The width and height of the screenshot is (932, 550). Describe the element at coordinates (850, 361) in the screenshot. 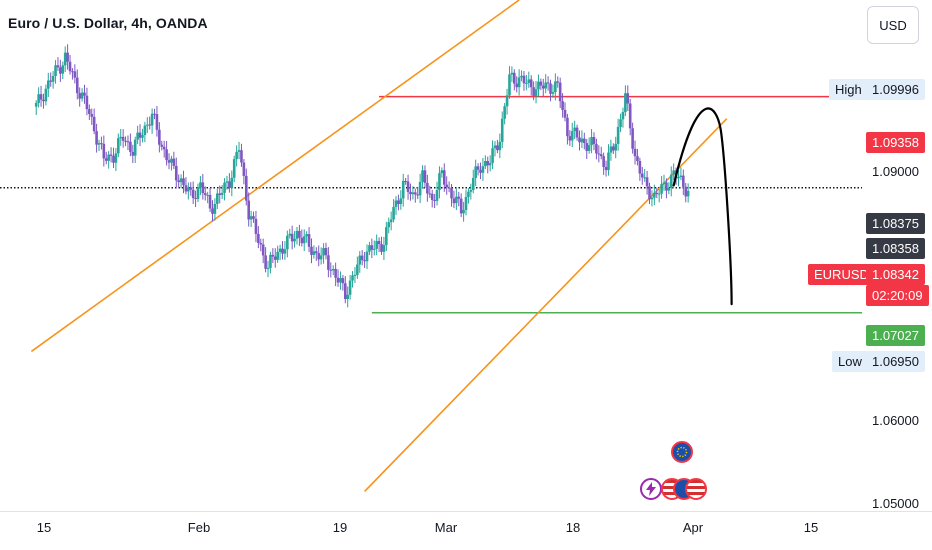

I see `low-label-tag: Low` at that location.